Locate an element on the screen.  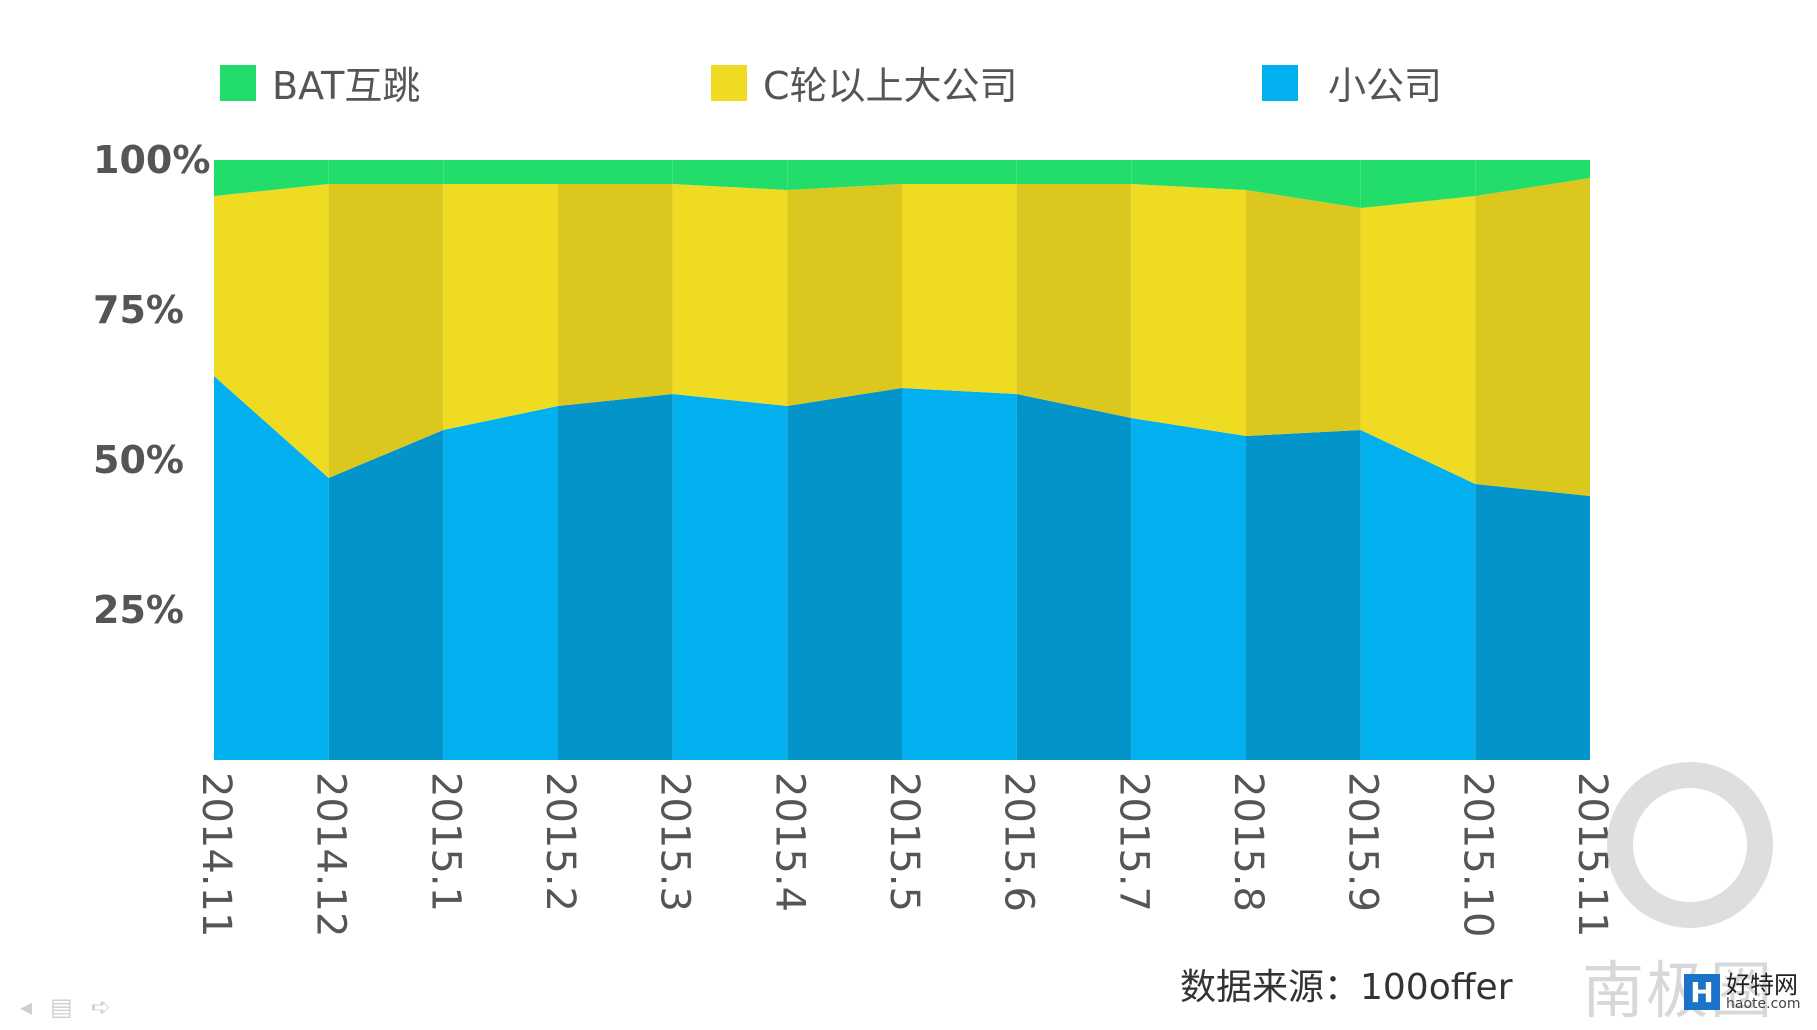
legend-item-c-round: C轮以上大公司 is located at coordinates (864, 82).